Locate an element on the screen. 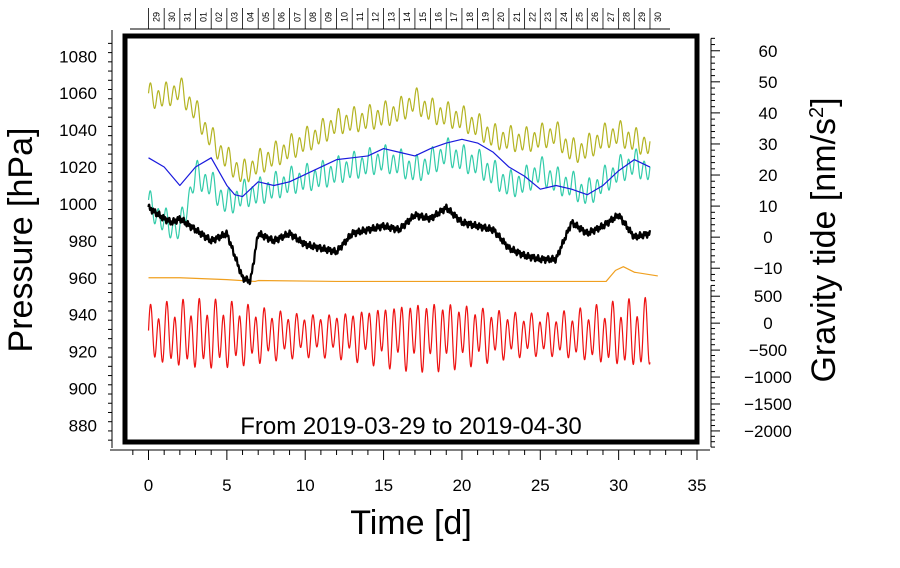 The width and height of the screenshot is (900, 568). x-tick-label: 30 is located at coordinates (618, 485).